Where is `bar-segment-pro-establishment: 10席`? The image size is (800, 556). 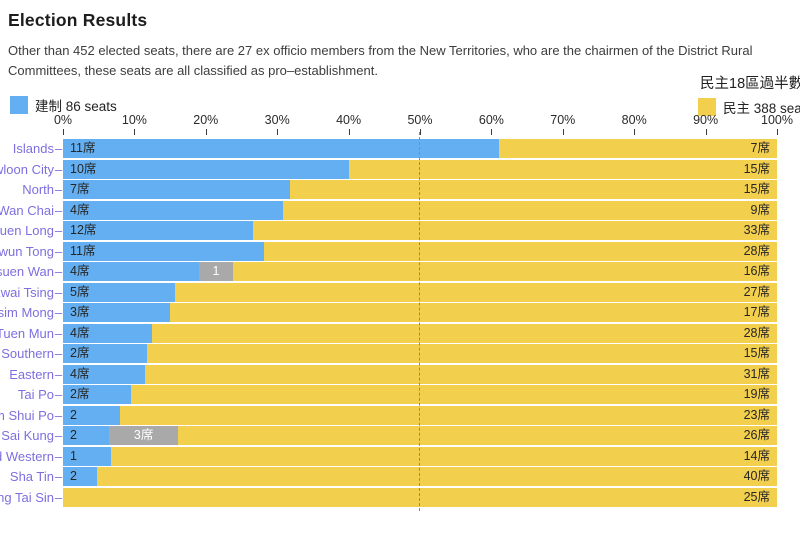 bar-segment-pro-establishment: 10席 is located at coordinates (206, 169).